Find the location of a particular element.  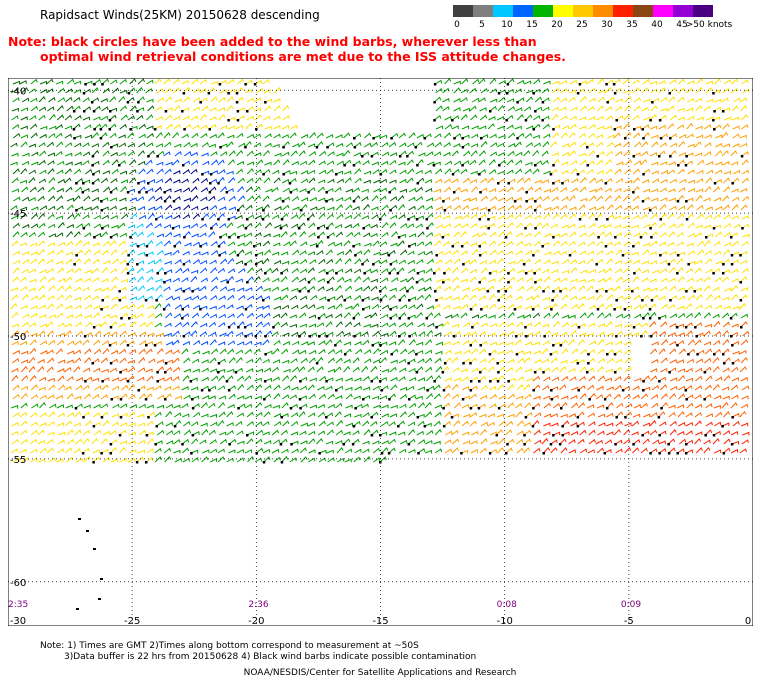

colorbar-swatch is located at coordinates (523, 11).